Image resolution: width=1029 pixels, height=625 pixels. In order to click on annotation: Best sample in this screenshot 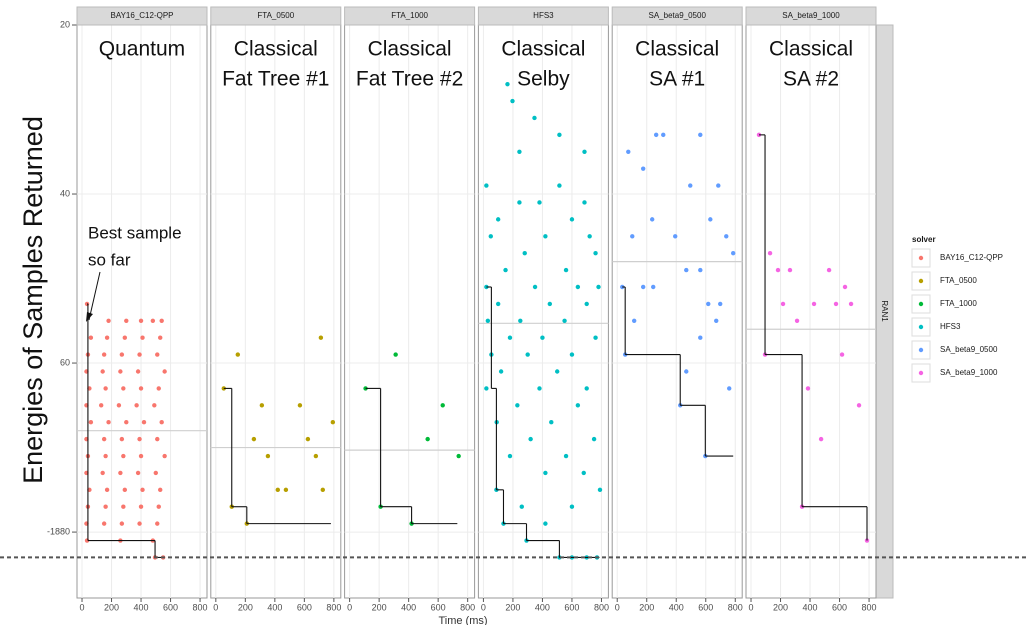, I will do `click(135, 232)`.